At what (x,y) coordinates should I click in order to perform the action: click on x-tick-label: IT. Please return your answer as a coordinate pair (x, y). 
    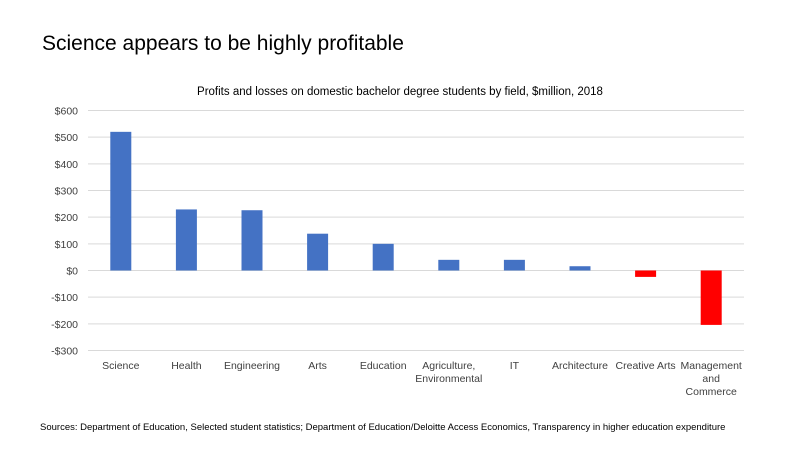
    Looking at the image, I should click on (515, 366).